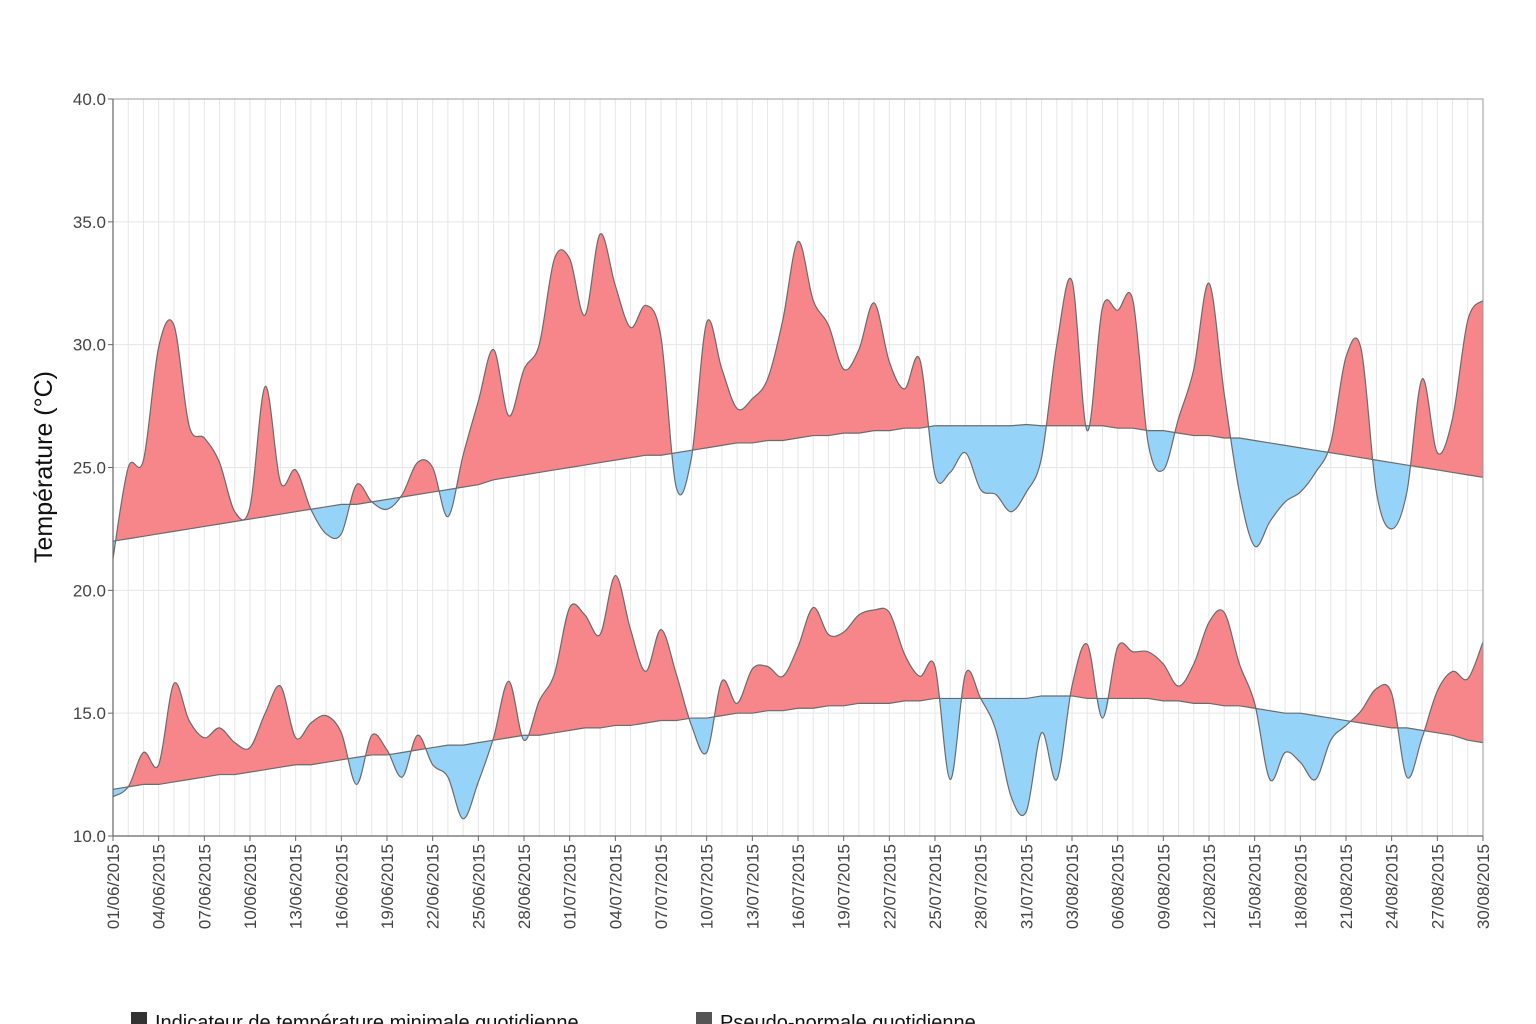 This screenshot has width=1536, height=1024. I want to click on x-tick-label: 03/08/2015, so click(1072, 886).